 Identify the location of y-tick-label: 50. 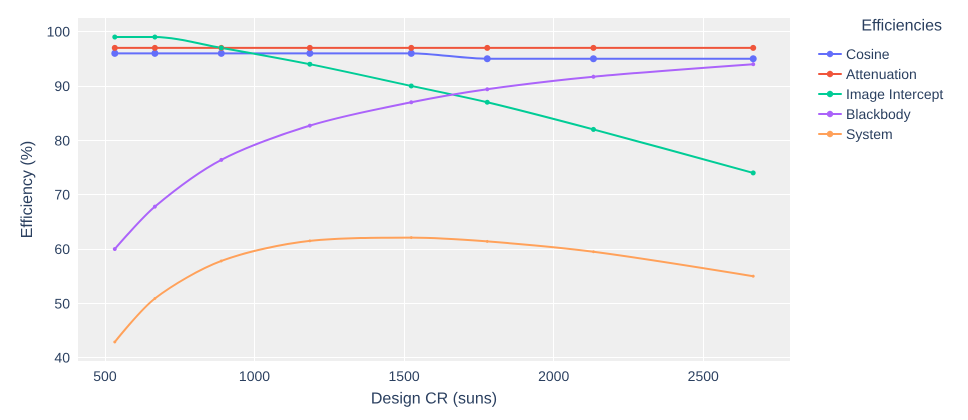
(62, 303).